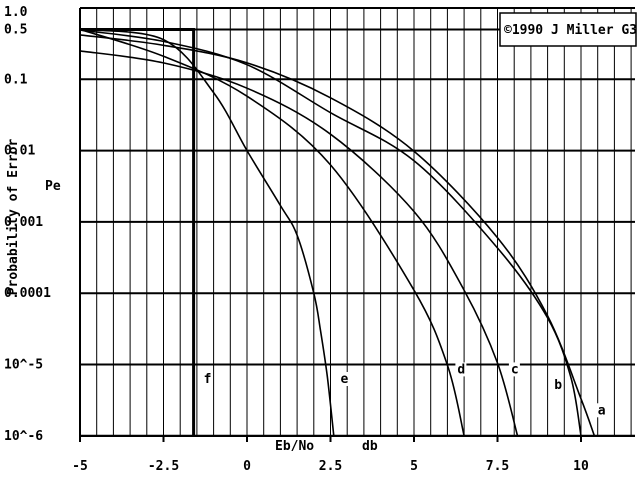 The image size is (640, 480). What do you see at coordinates (15, 30) in the screenshot?
I see `y-tick-label: 0.5` at bounding box center [15, 30].